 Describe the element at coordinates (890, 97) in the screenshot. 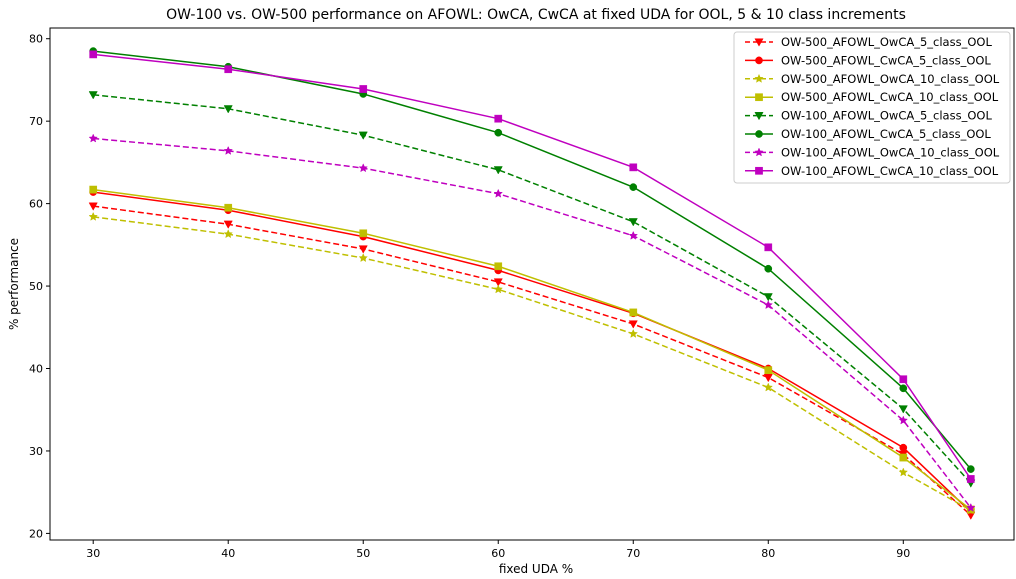

I see `legend-label: OW-500_AFOWL_CwCA_10_class_OOL` at that location.